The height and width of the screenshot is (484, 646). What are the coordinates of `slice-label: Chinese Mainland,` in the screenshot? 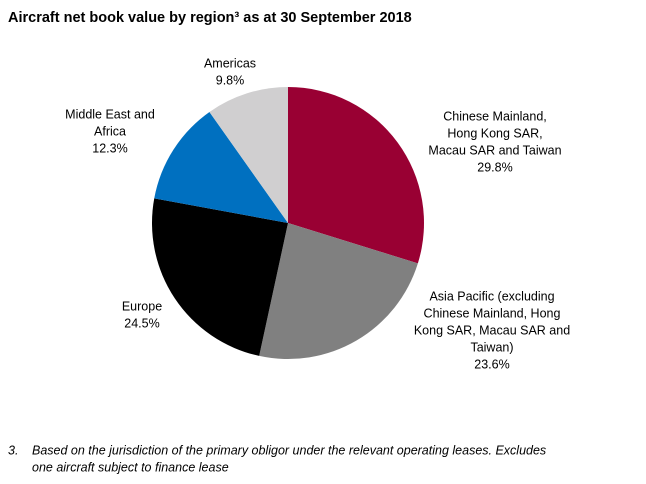 It's located at (495, 116).